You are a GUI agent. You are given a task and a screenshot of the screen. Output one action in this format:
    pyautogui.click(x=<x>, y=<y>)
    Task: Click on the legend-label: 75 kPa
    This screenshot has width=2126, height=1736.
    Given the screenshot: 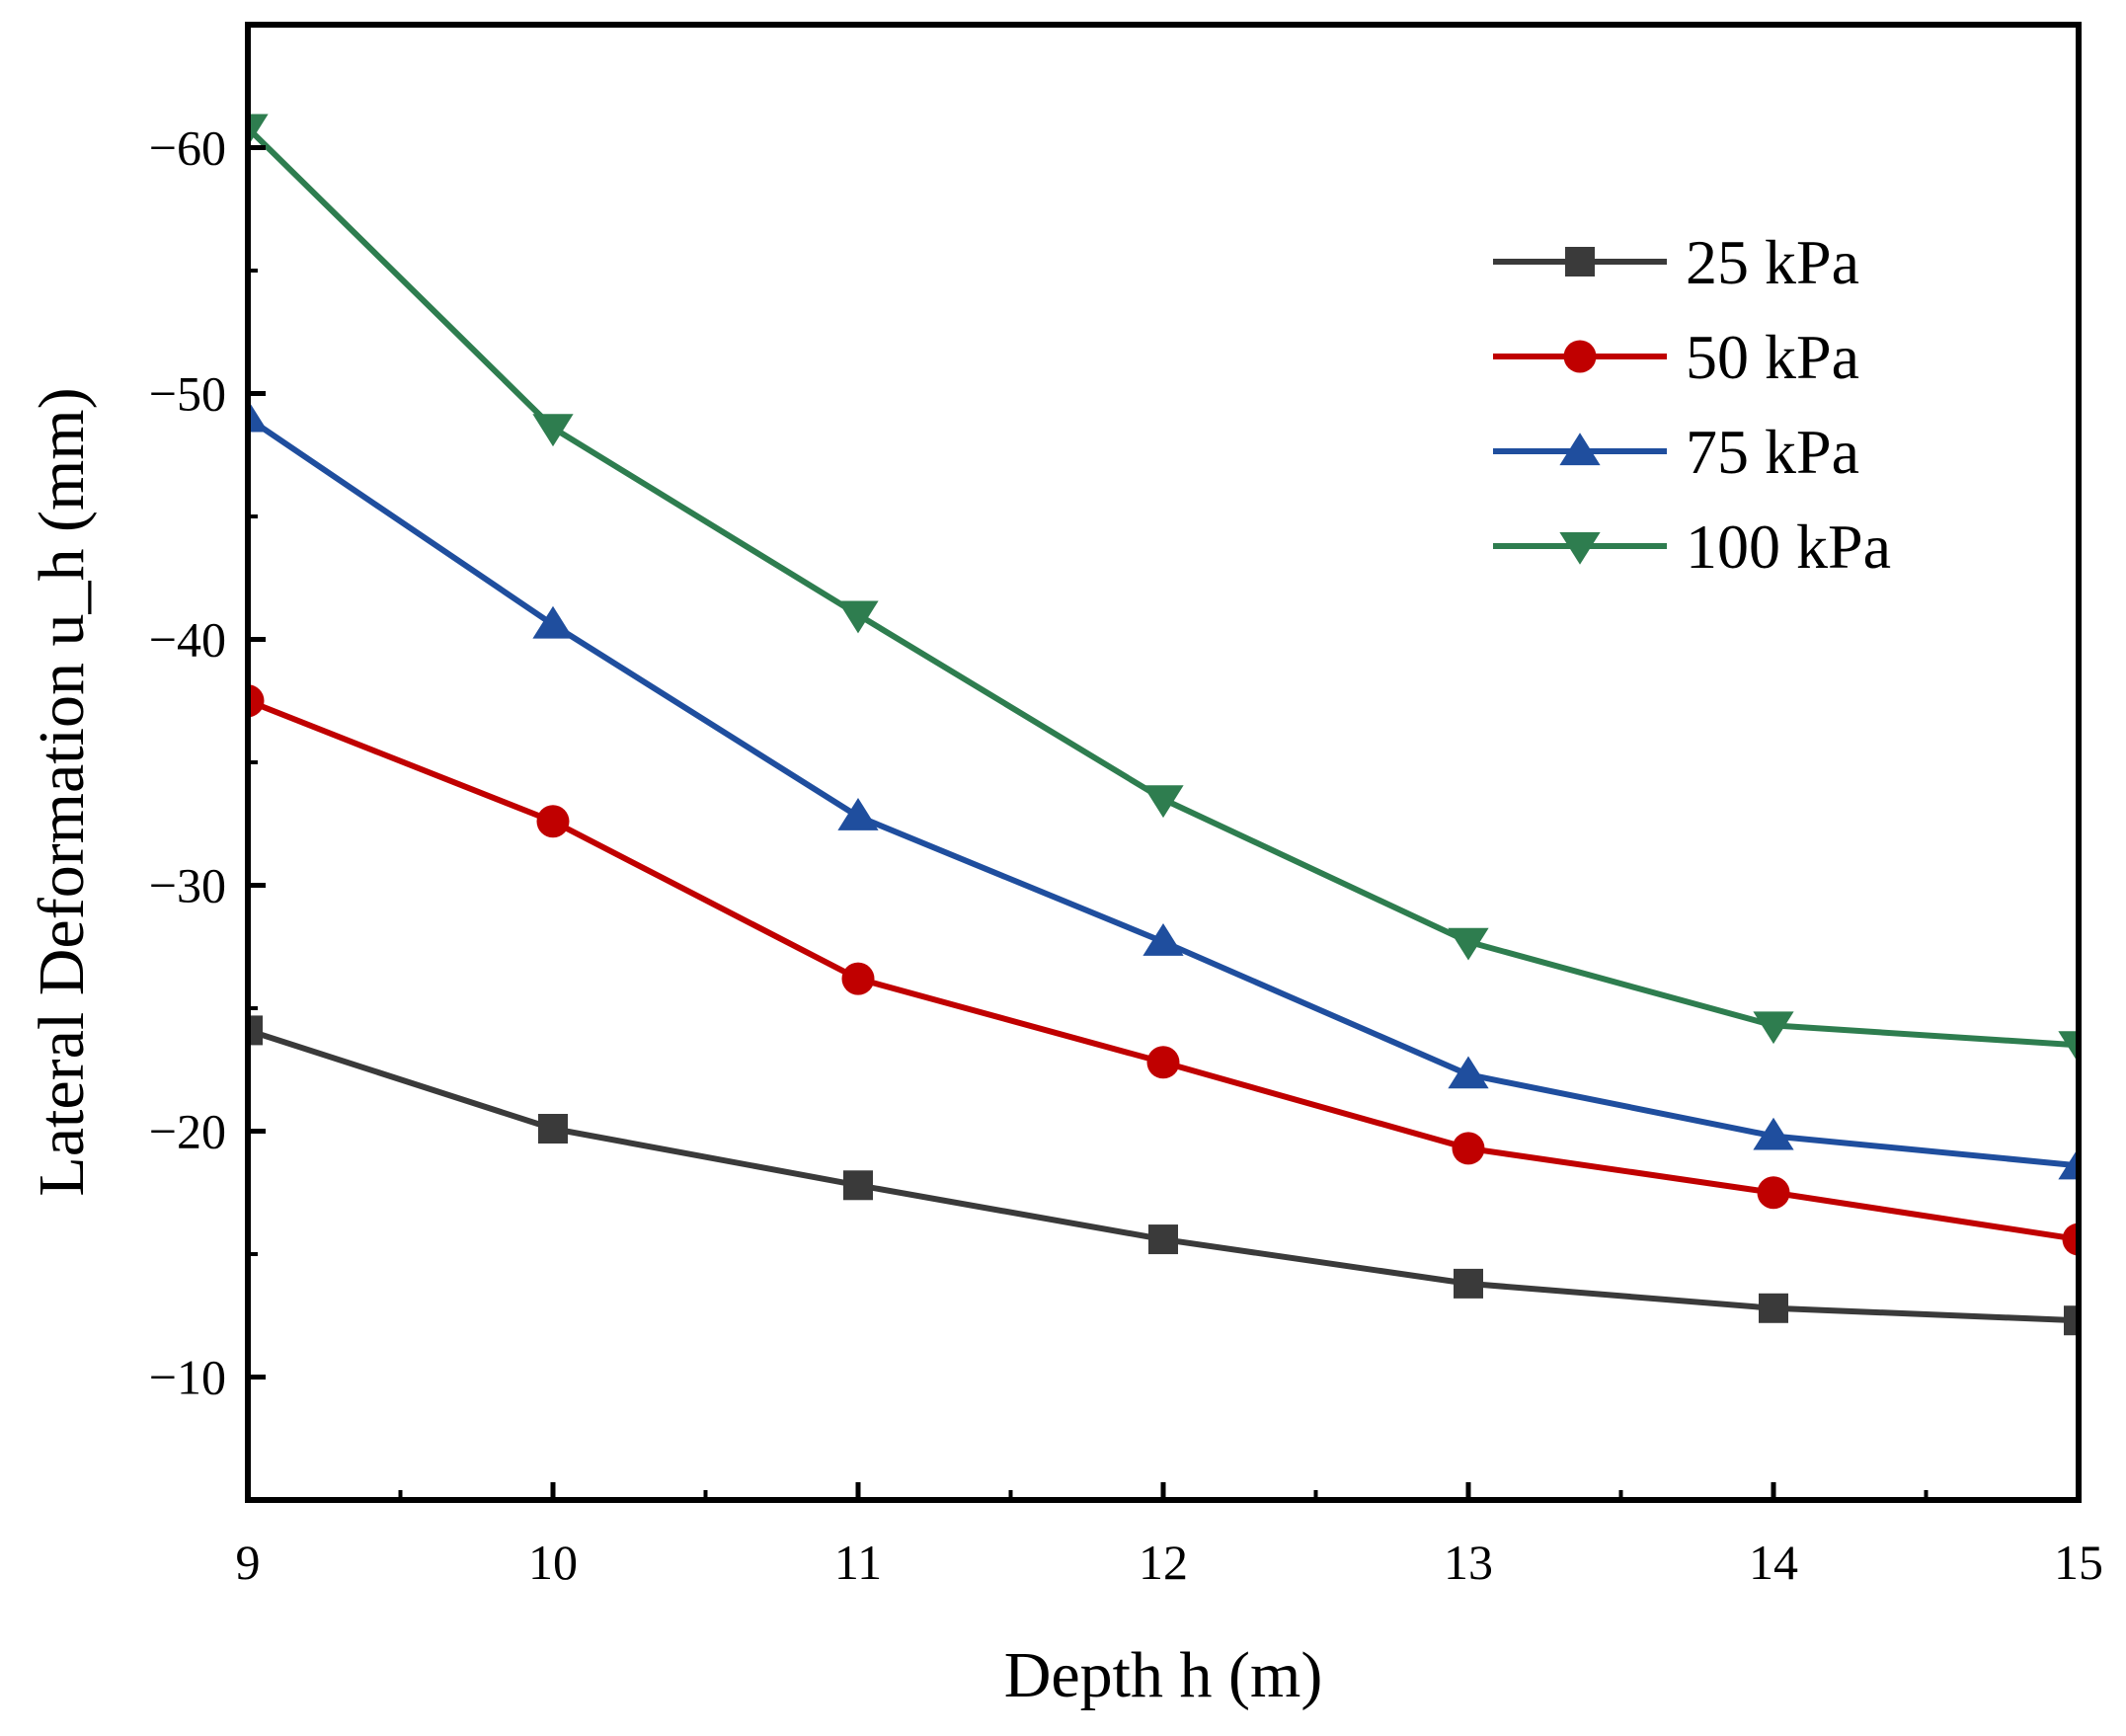 What is the action you would take?
    pyautogui.click(x=1773, y=452)
    